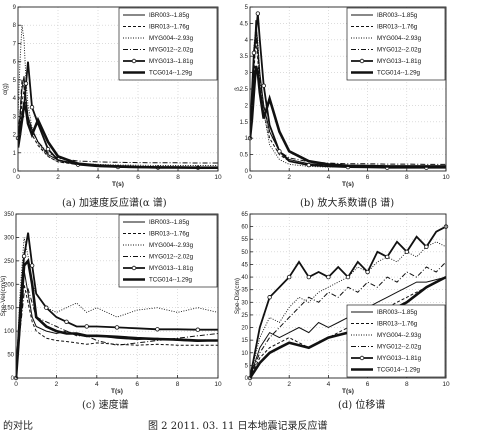 This screenshot has height=432, width=477. What do you see at coordinates (15, 136) in the screenshot?
I see `y-tick-label: 2` at bounding box center [15, 136].